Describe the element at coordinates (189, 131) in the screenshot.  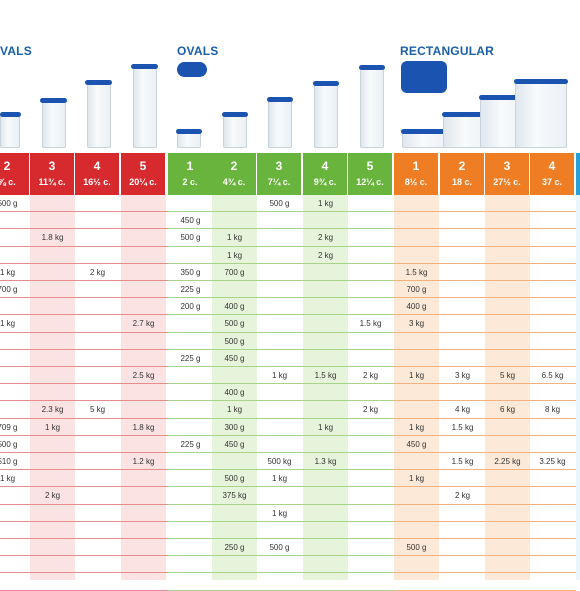
I see `container-oval-1-lid-icon` at that location.